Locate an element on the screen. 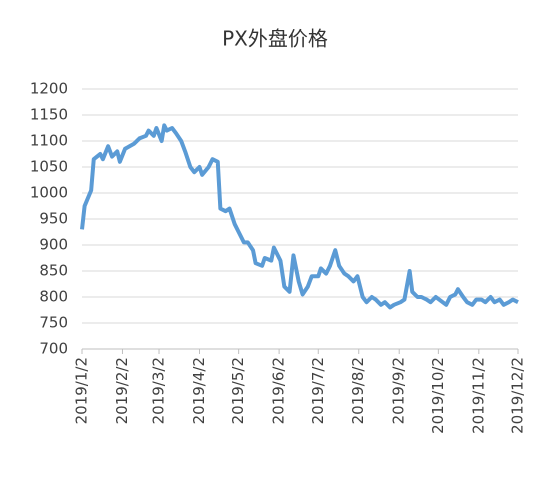 The width and height of the screenshot is (550, 484). y-tick-label: 950 is located at coordinates (53, 219).